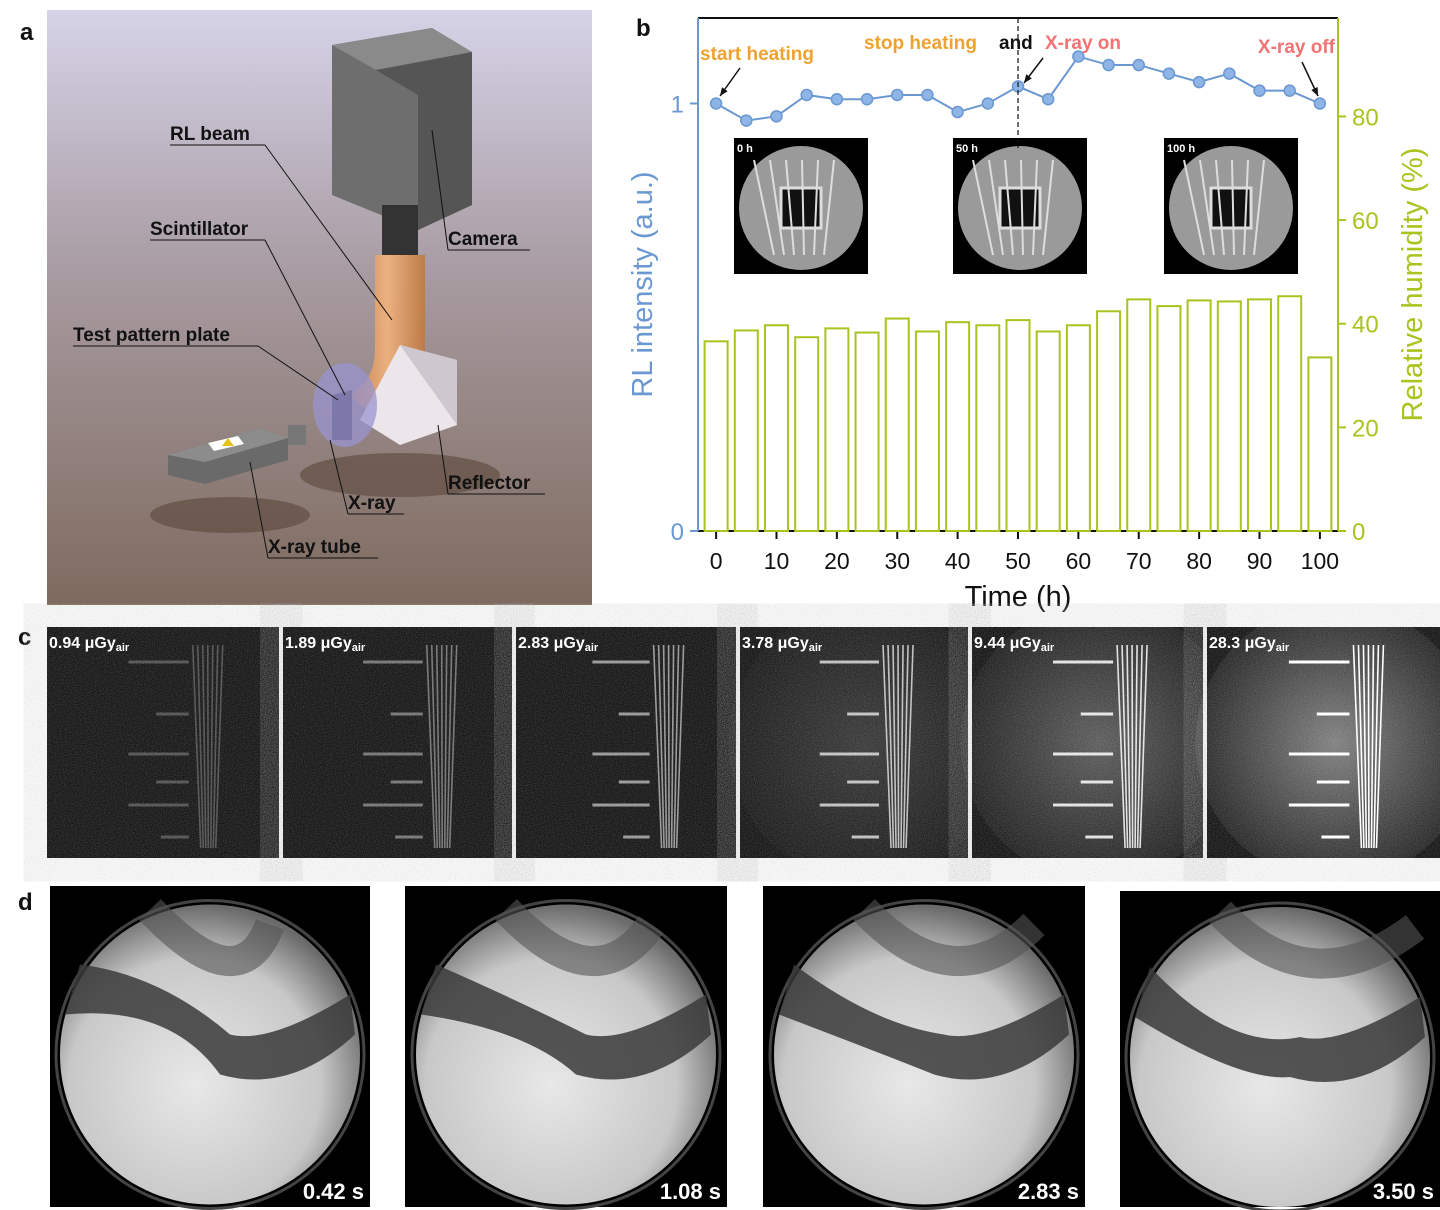 The image size is (1440, 1210). Describe the element at coordinates (1242, 643) in the screenshot. I see `dose-value: 28.3 μGy` at that location.